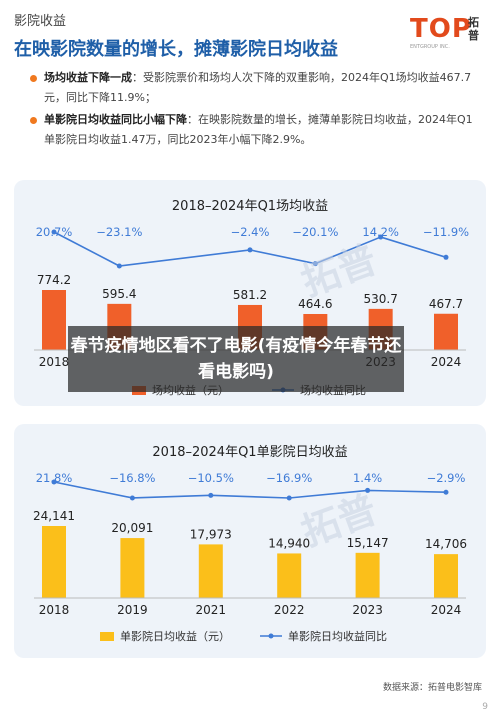 The width and height of the screenshot is (500, 721). I want to click on yoy-label: −16.8%, so click(132, 478).